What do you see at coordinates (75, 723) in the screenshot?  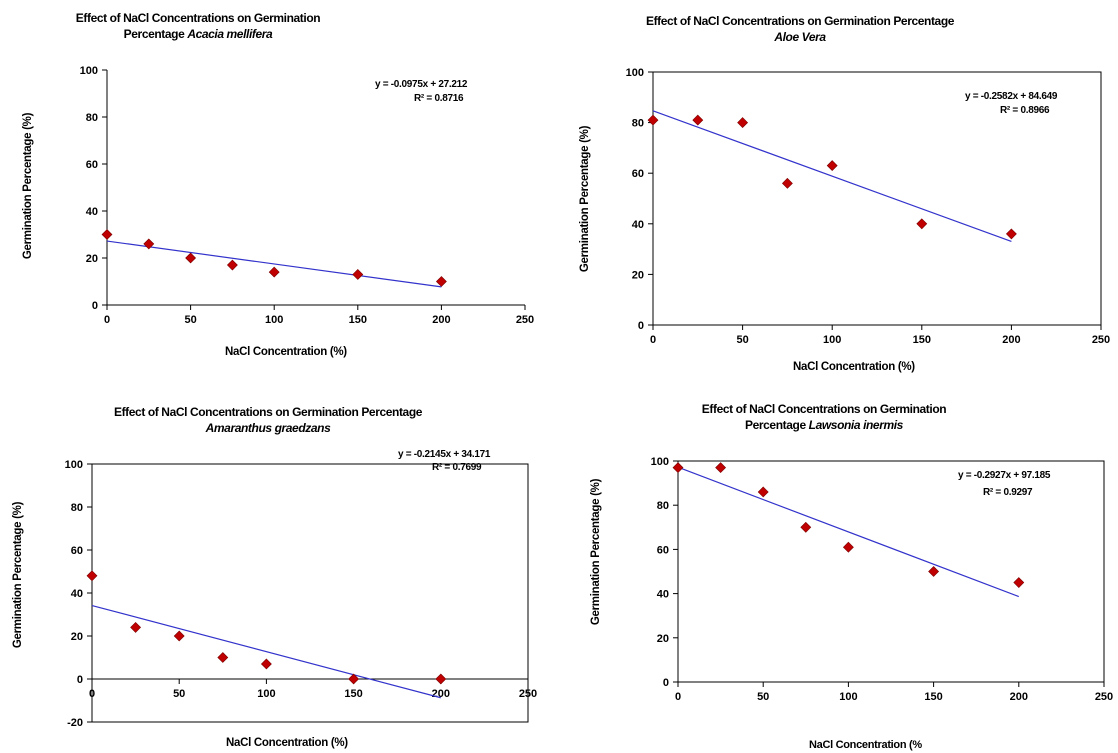 I see `y-tick-label: -20` at bounding box center [75, 723].